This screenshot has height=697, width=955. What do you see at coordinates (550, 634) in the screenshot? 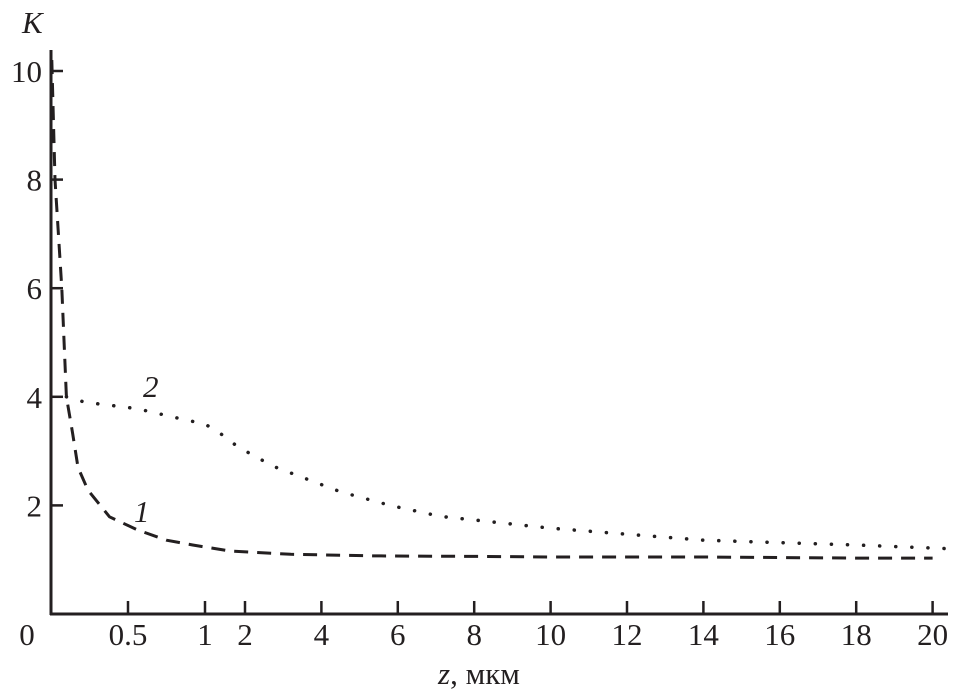
I see `x-tick-label: 10` at bounding box center [550, 634].